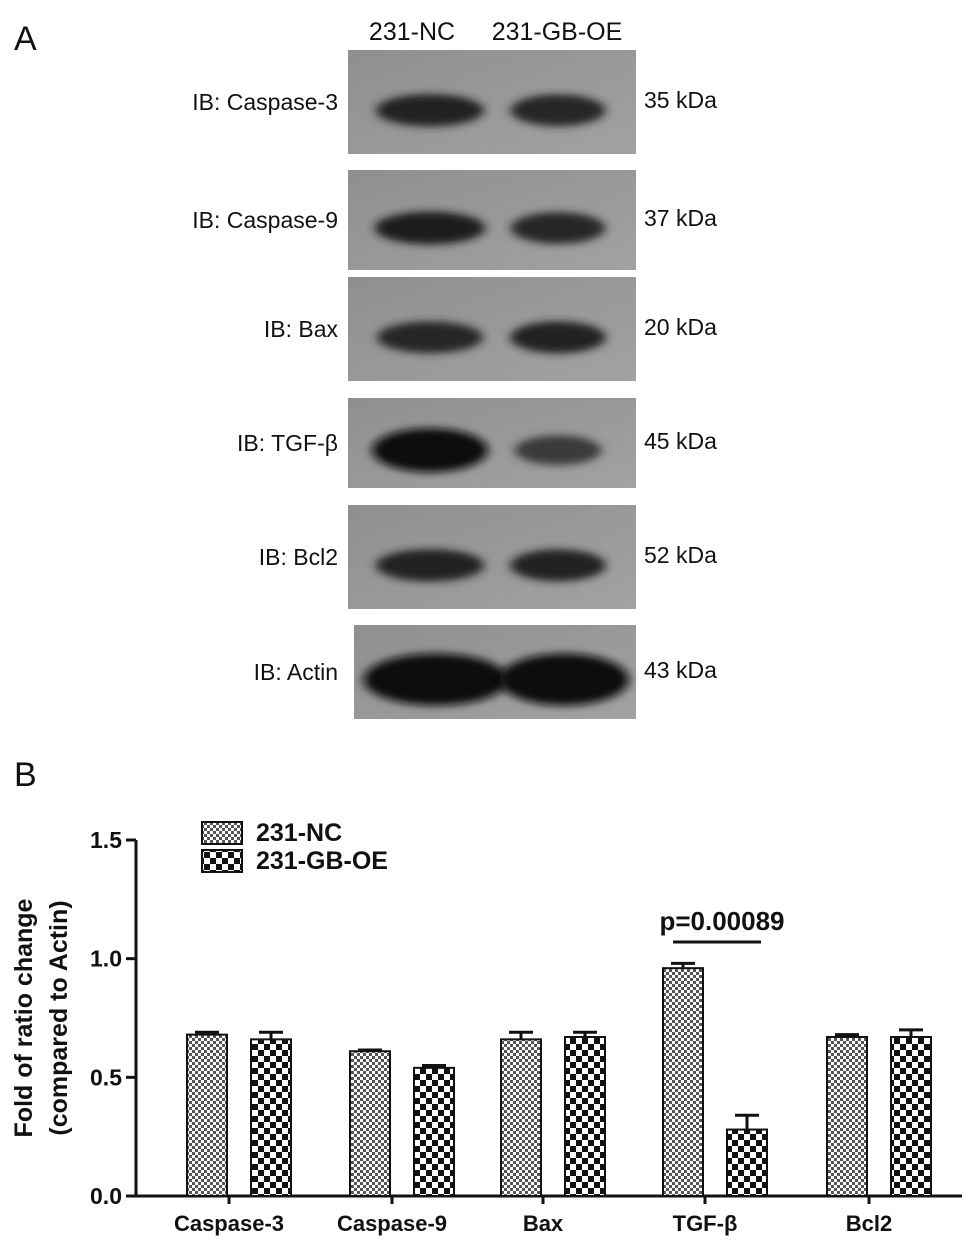 The width and height of the screenshot is (969, 1251). What do you see at coordinates (106, 1196) in the screenshot?
I see `y-tick-label: 0.0` at bounding box center [106, 1196].